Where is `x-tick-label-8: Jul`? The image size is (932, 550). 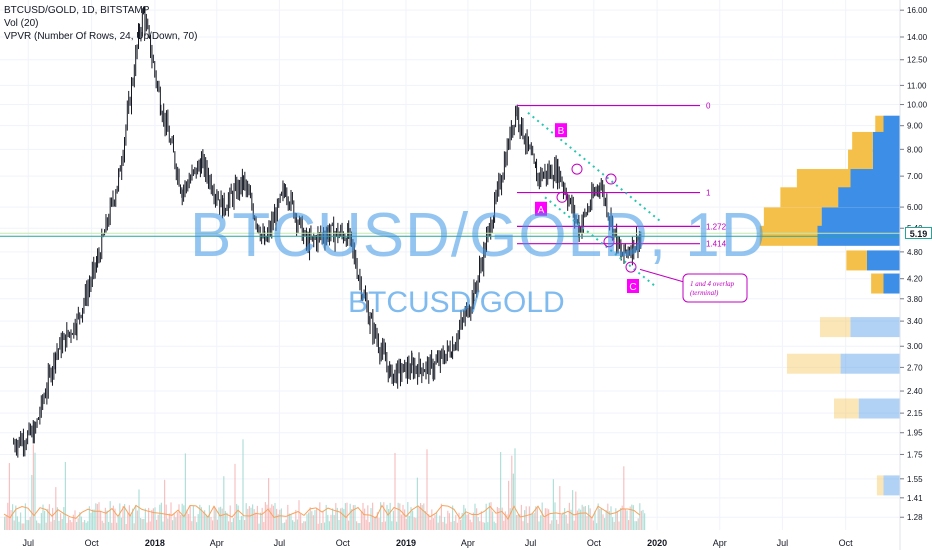
x-tick-label-8: Jul is located at coordinates (531, 543).